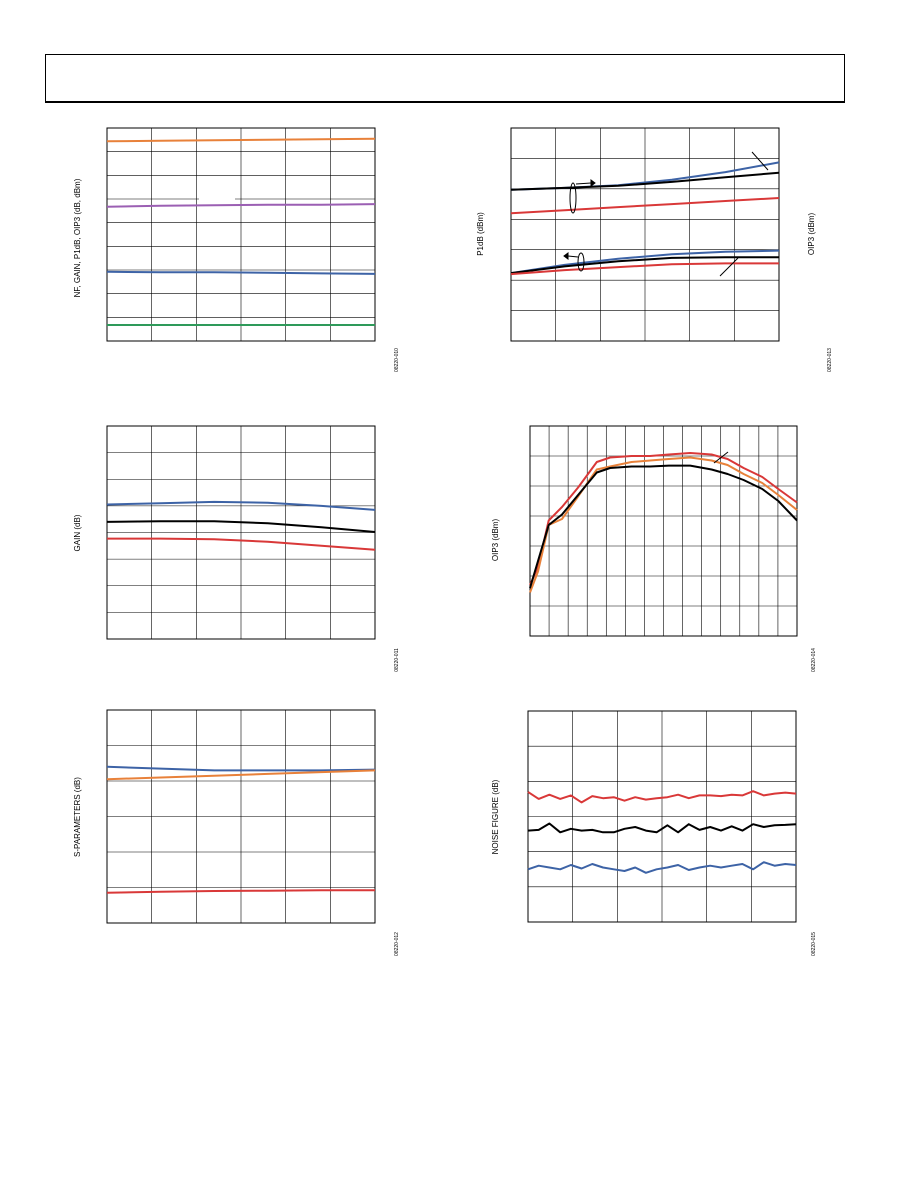  Describe the element at coordinates (495, 540) in the screenshot. I see `c4-ylabel: OIP3 (dBm)` at that location.